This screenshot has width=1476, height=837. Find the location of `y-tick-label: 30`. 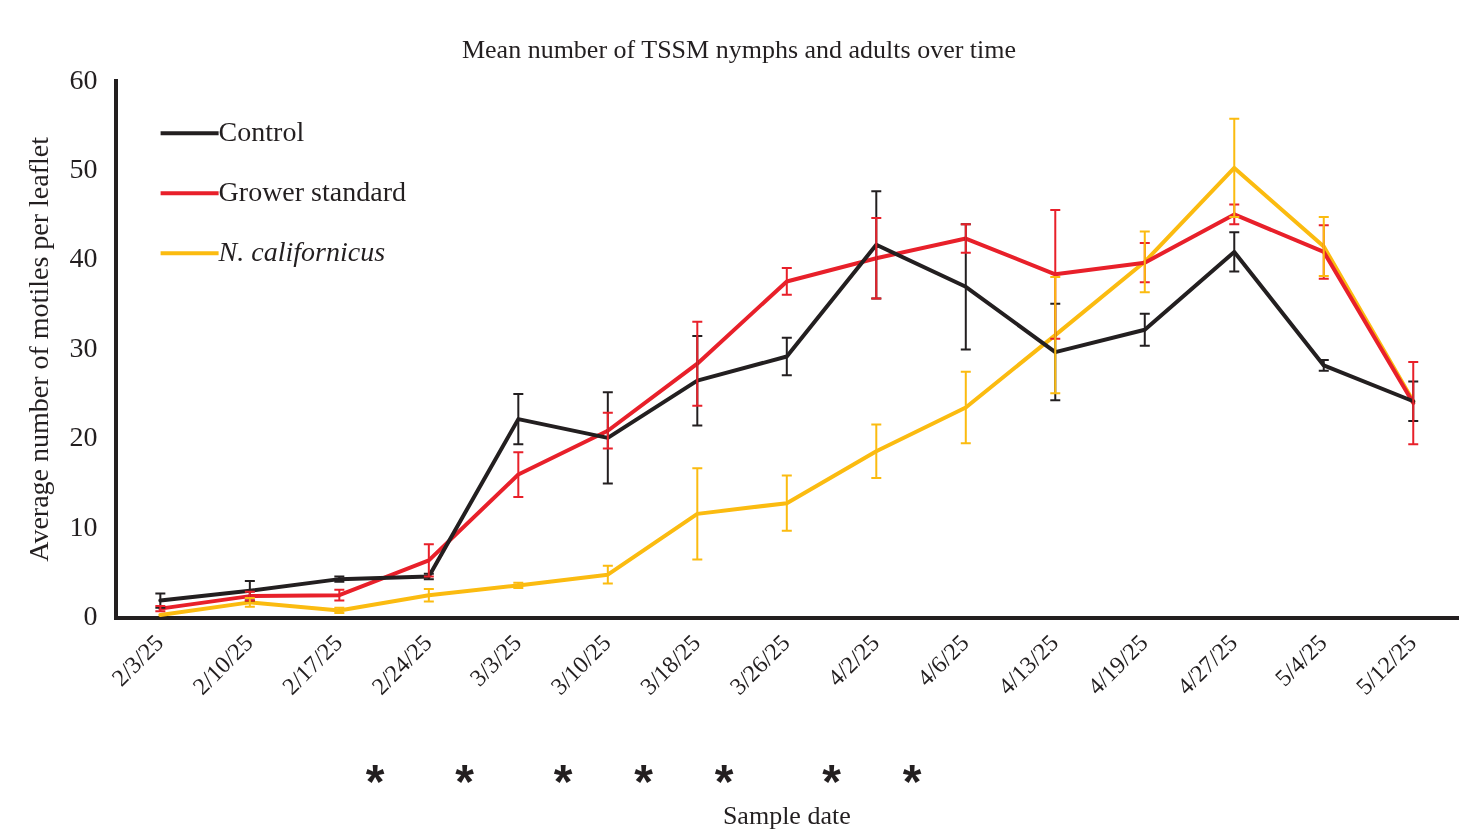

y-tick-label: 30 is located at coordinates (83, 347).